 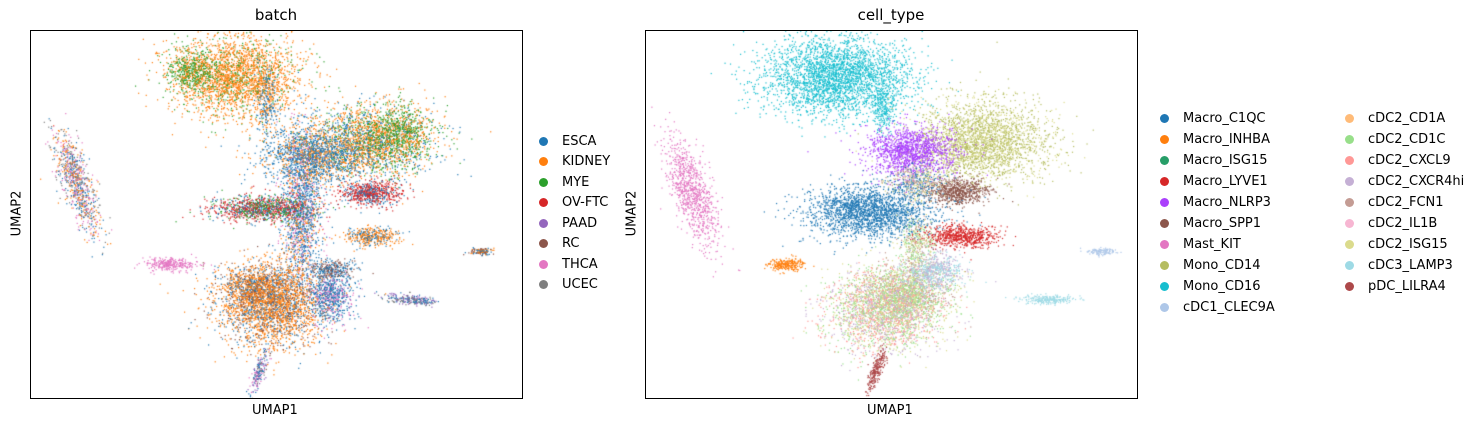 I want to click on legend-item: pDC_LILRA4, so click(x=1395, y=286).